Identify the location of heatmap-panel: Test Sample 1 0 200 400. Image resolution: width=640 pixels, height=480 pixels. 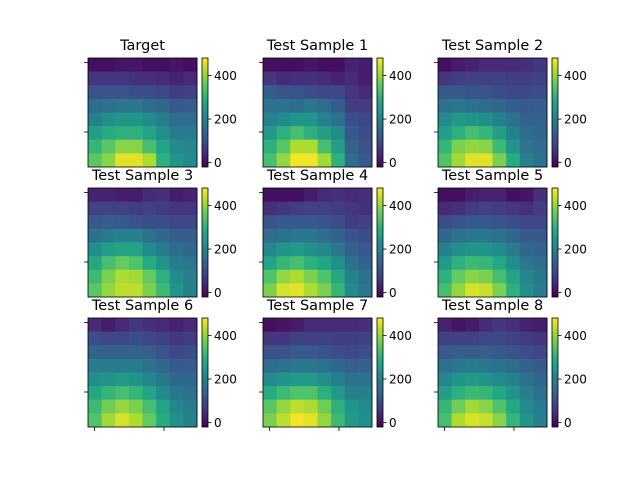
(335, 104).